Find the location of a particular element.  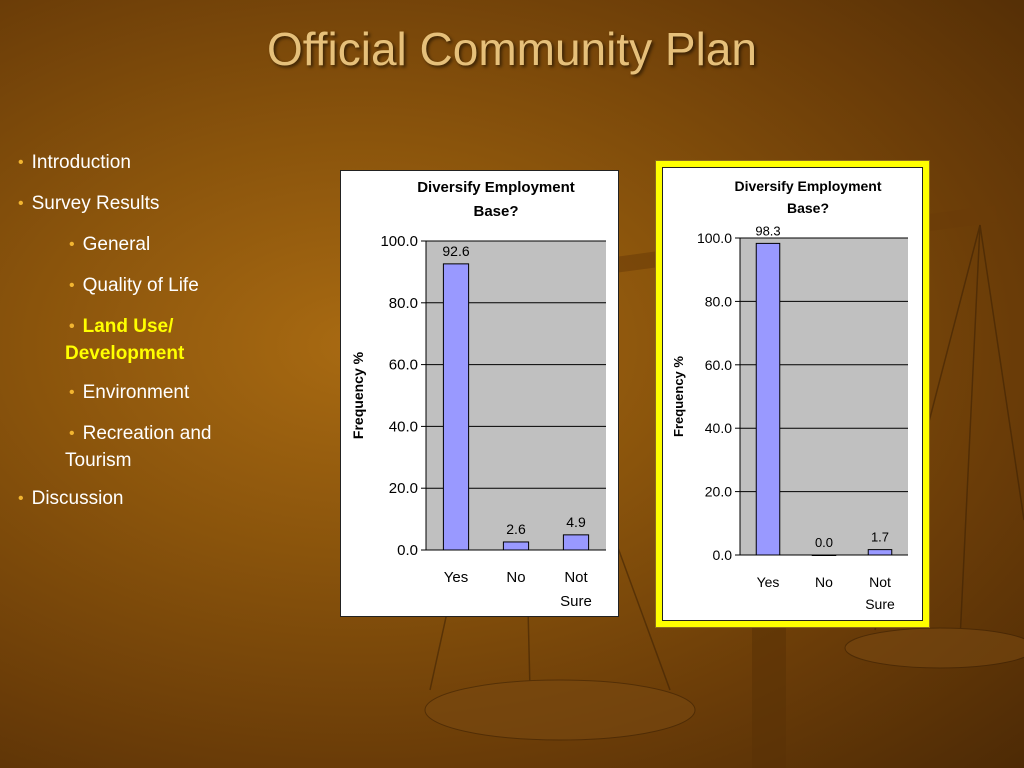

outline-item-label-continued: Development is located at coordinates (125, 353).